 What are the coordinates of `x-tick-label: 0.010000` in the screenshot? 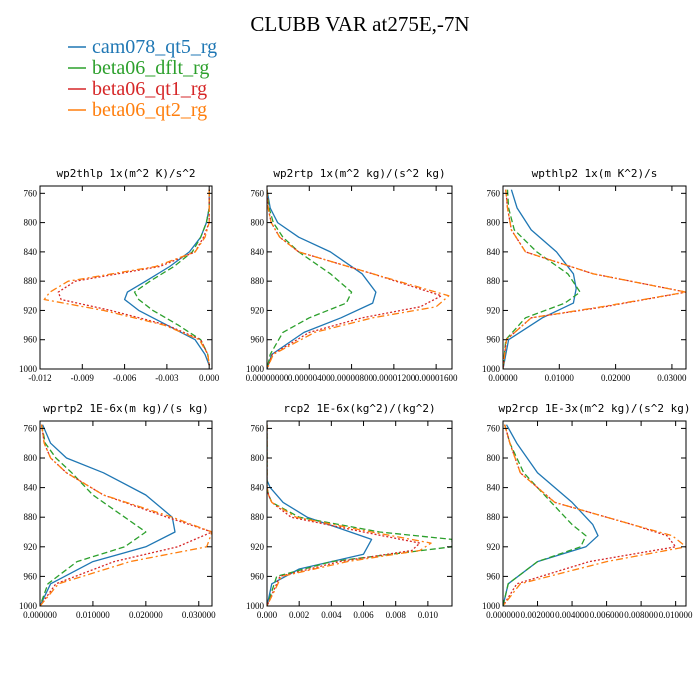 It's located at (676, 615).